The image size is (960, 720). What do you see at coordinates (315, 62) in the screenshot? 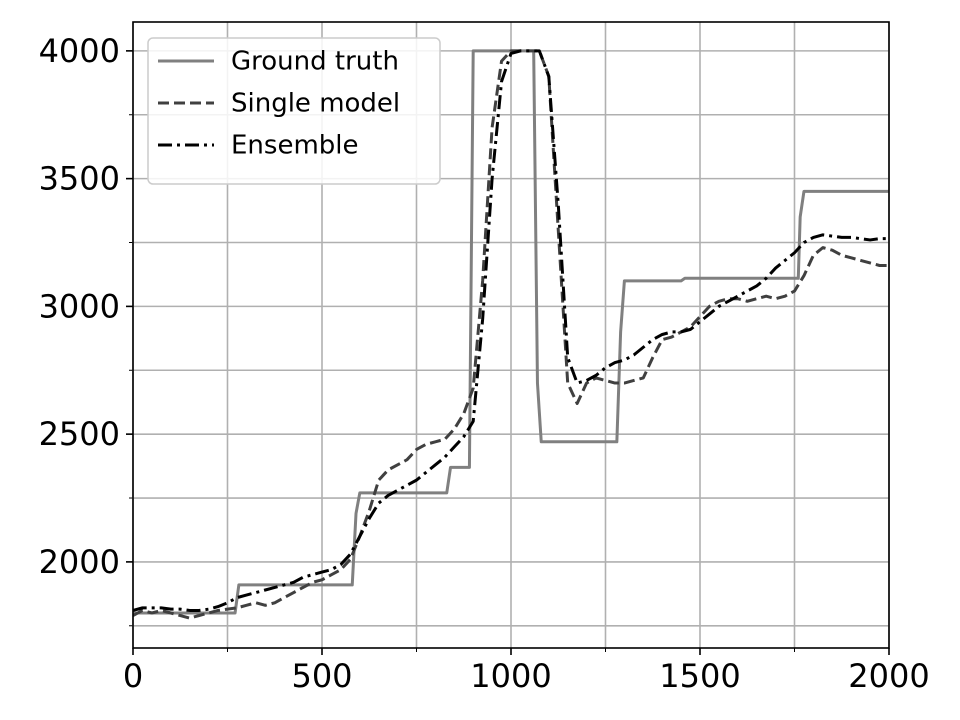
I see `legend-label: Ground truth` at bounding box center [315, 62].